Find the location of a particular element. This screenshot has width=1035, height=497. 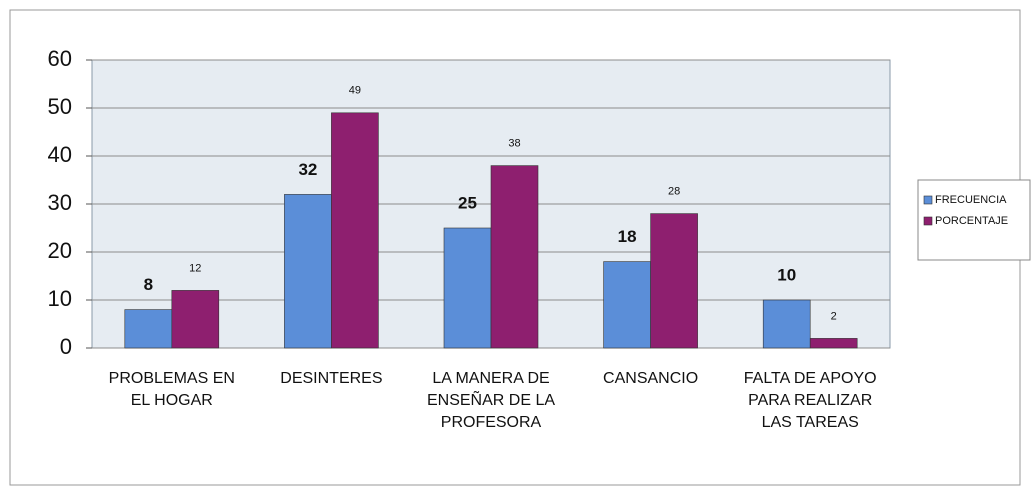

legend-label: FRECUENCIA is located at coordinates (971, 200).